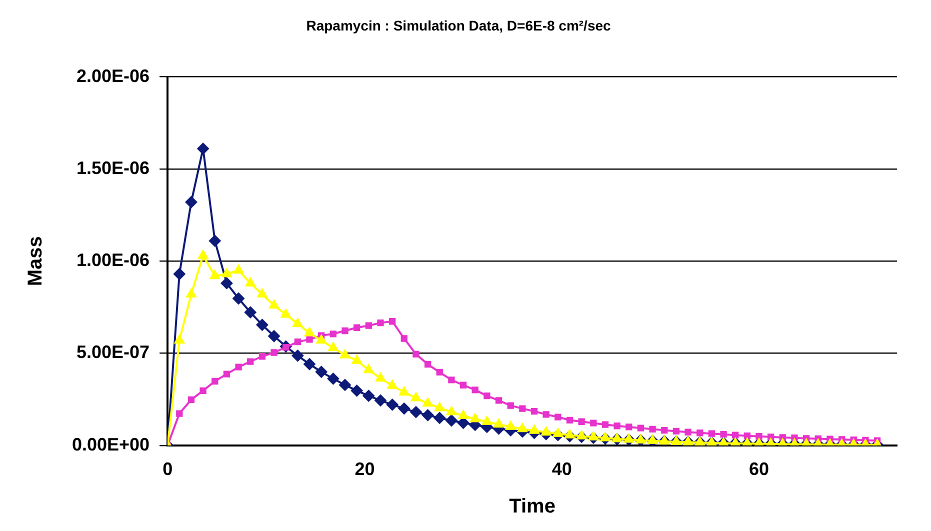  I want to click on x-axis-title: Time, so click(532, 507).